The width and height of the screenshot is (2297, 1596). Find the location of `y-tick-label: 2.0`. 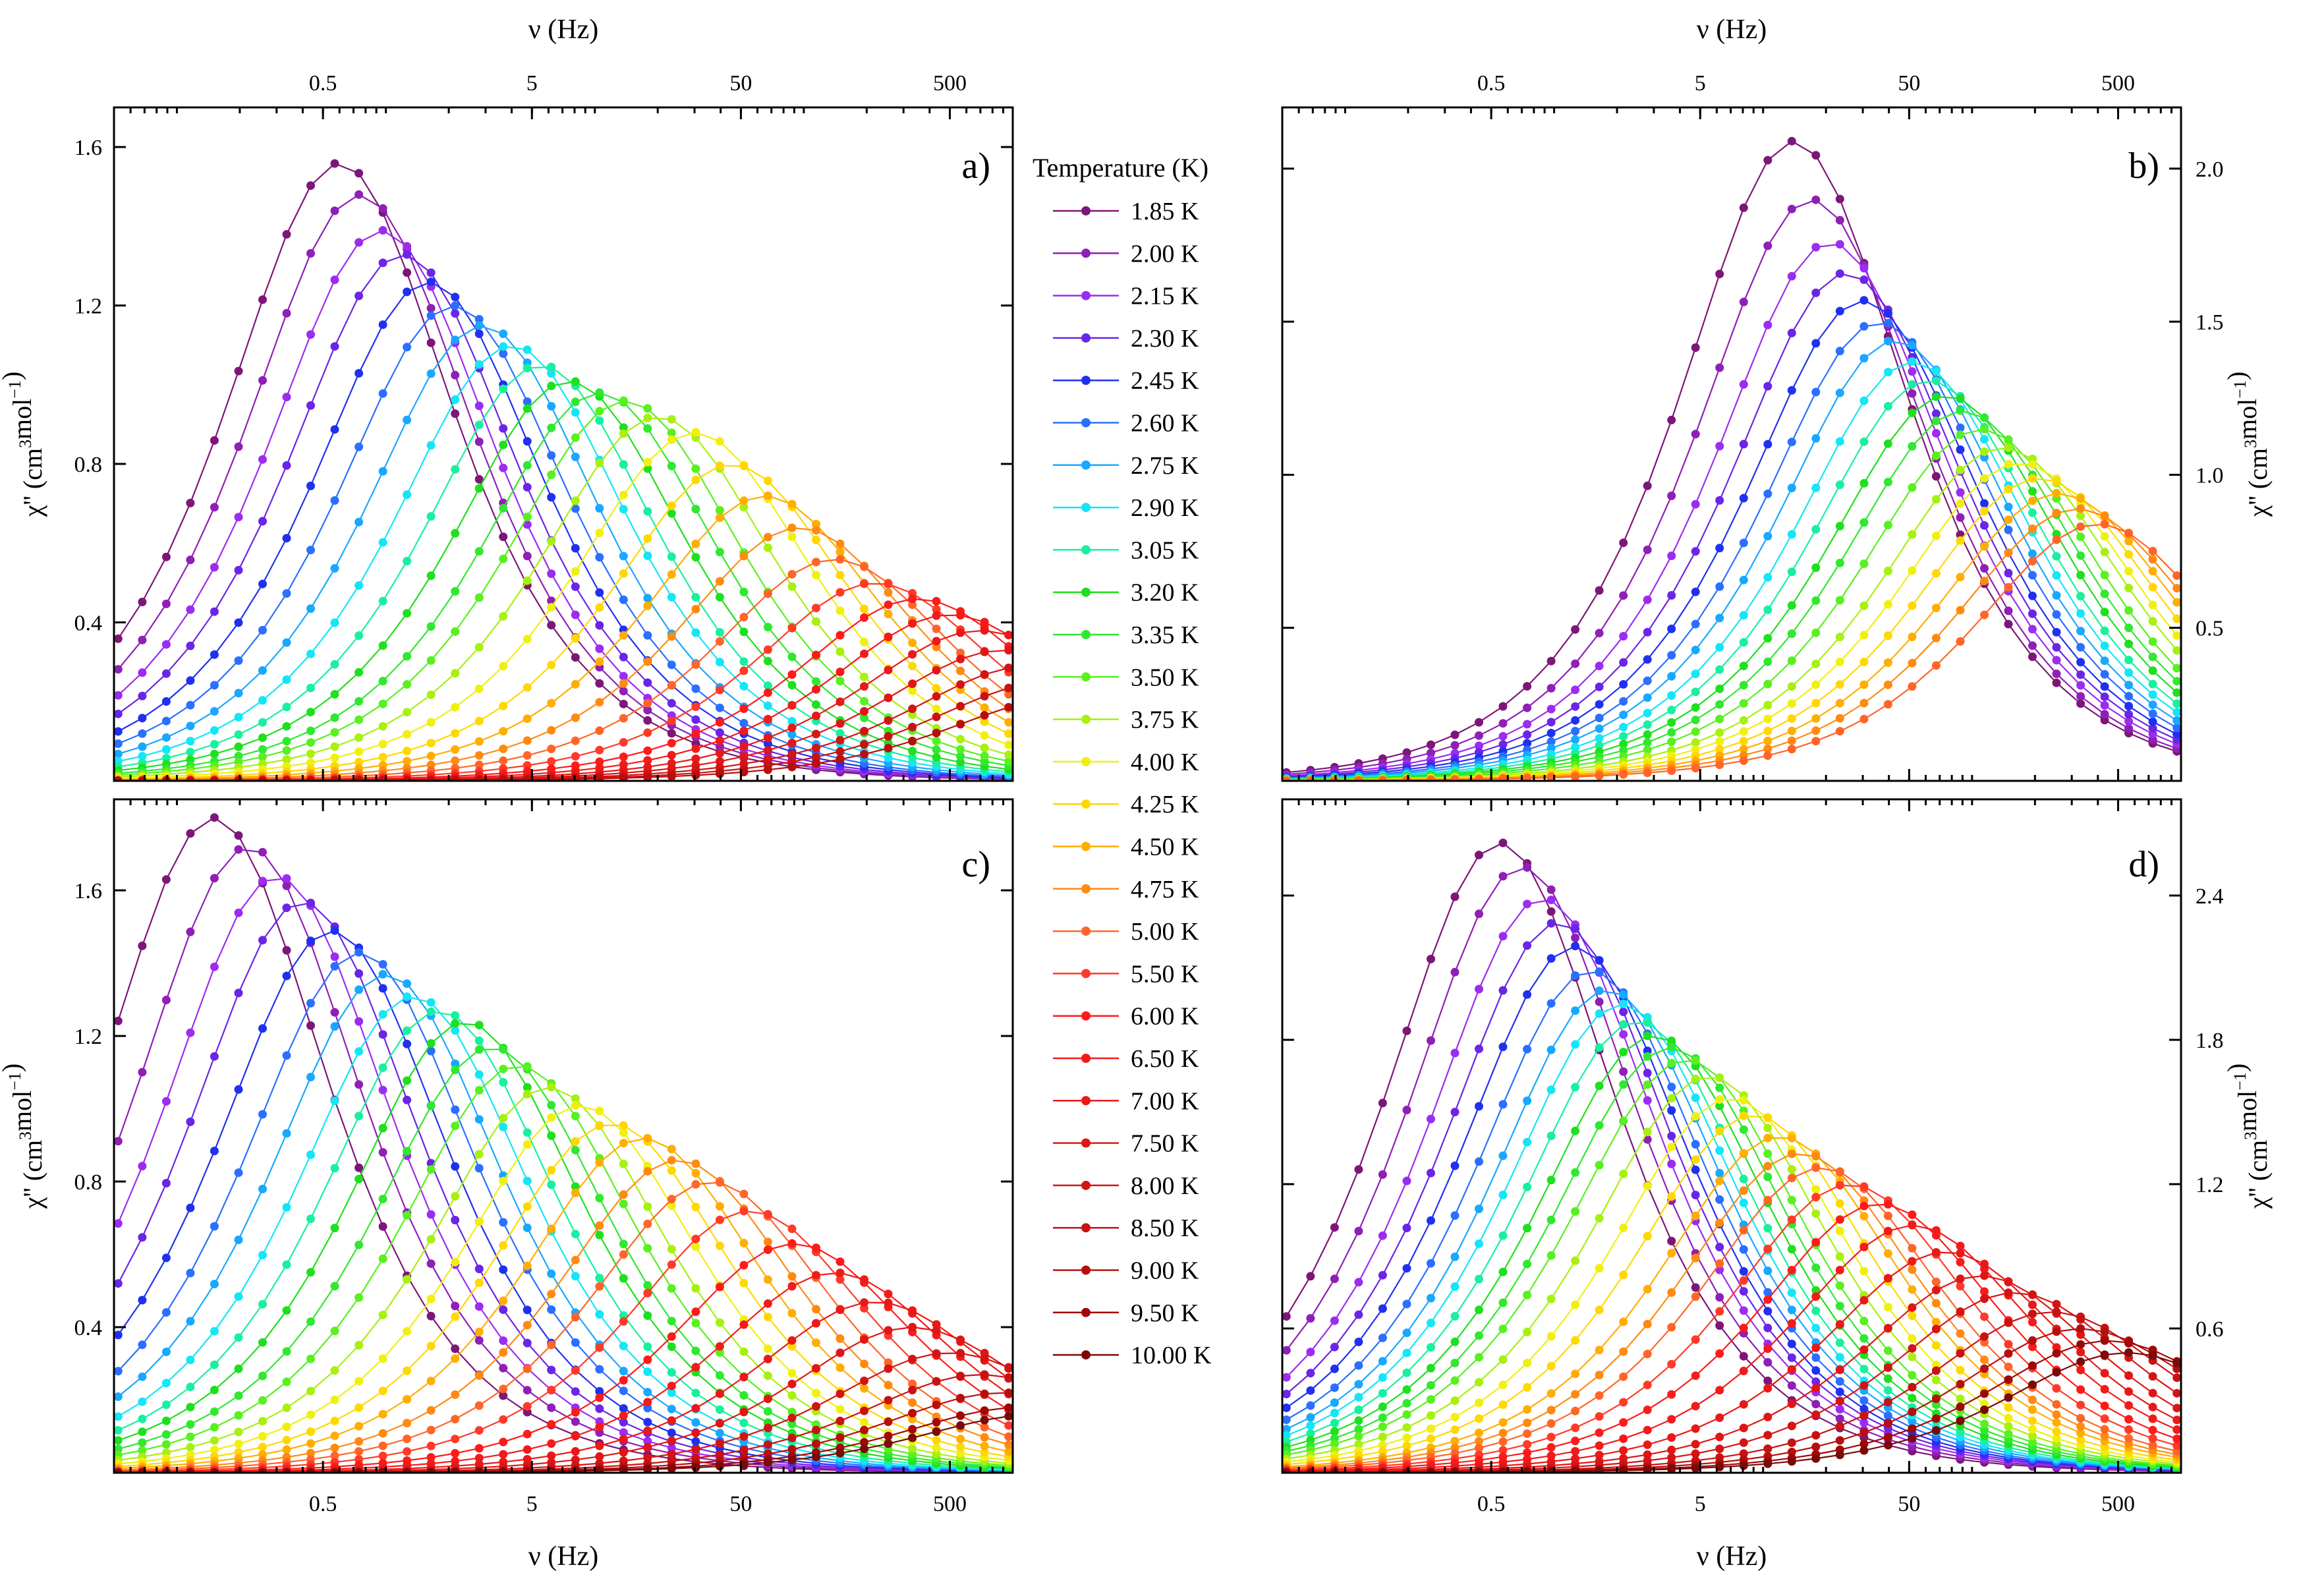

y-tick-label: 2.0 is located at coordinates (2210, 169).